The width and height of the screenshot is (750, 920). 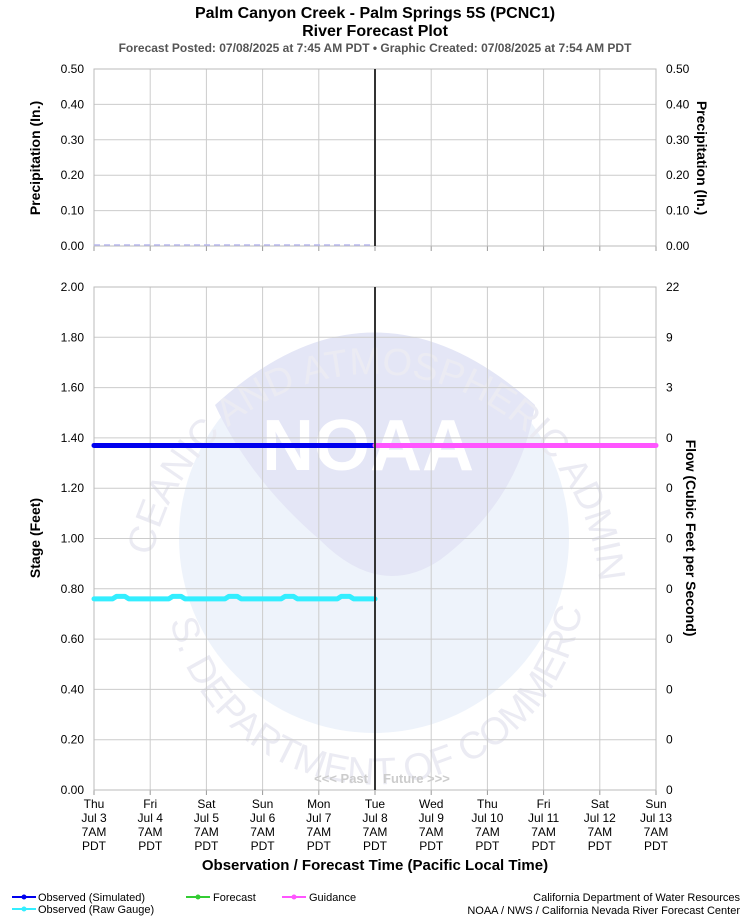 What do you see at coordinates (332, 898) in the screenshot?
I see `legend-label: Guidance` at bounding box center [332, 898].